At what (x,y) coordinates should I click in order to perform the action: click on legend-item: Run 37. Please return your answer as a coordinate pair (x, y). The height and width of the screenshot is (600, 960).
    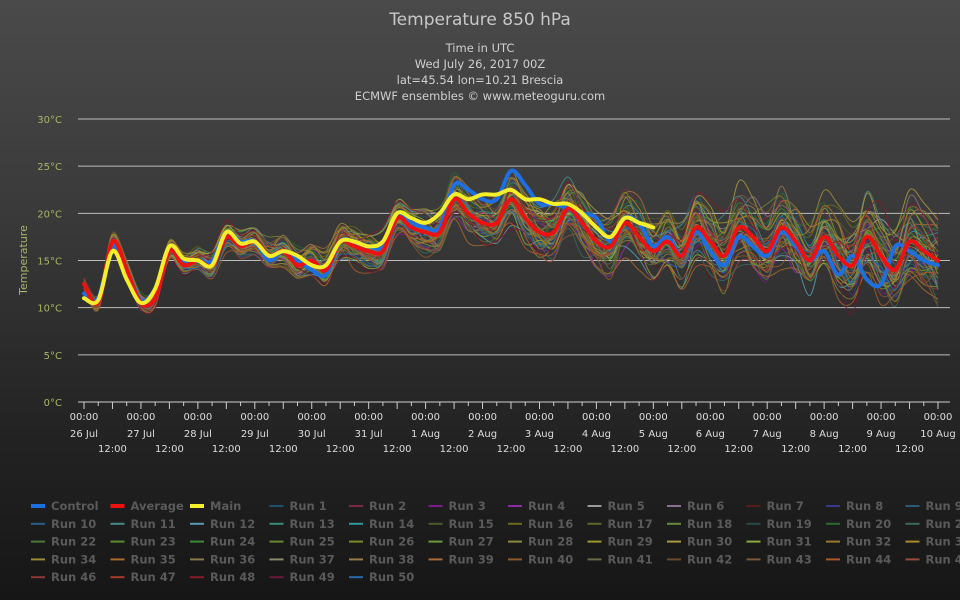
    Looking at the image, I should click on (302, 559).